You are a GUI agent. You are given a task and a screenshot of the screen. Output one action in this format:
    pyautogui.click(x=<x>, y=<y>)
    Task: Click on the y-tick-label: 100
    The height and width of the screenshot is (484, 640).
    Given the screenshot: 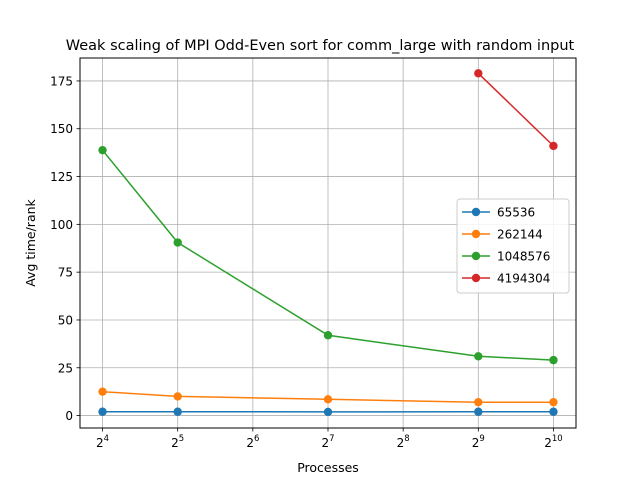 What is the action you would take?
    pyautogui.click(x=61, y=225)
    